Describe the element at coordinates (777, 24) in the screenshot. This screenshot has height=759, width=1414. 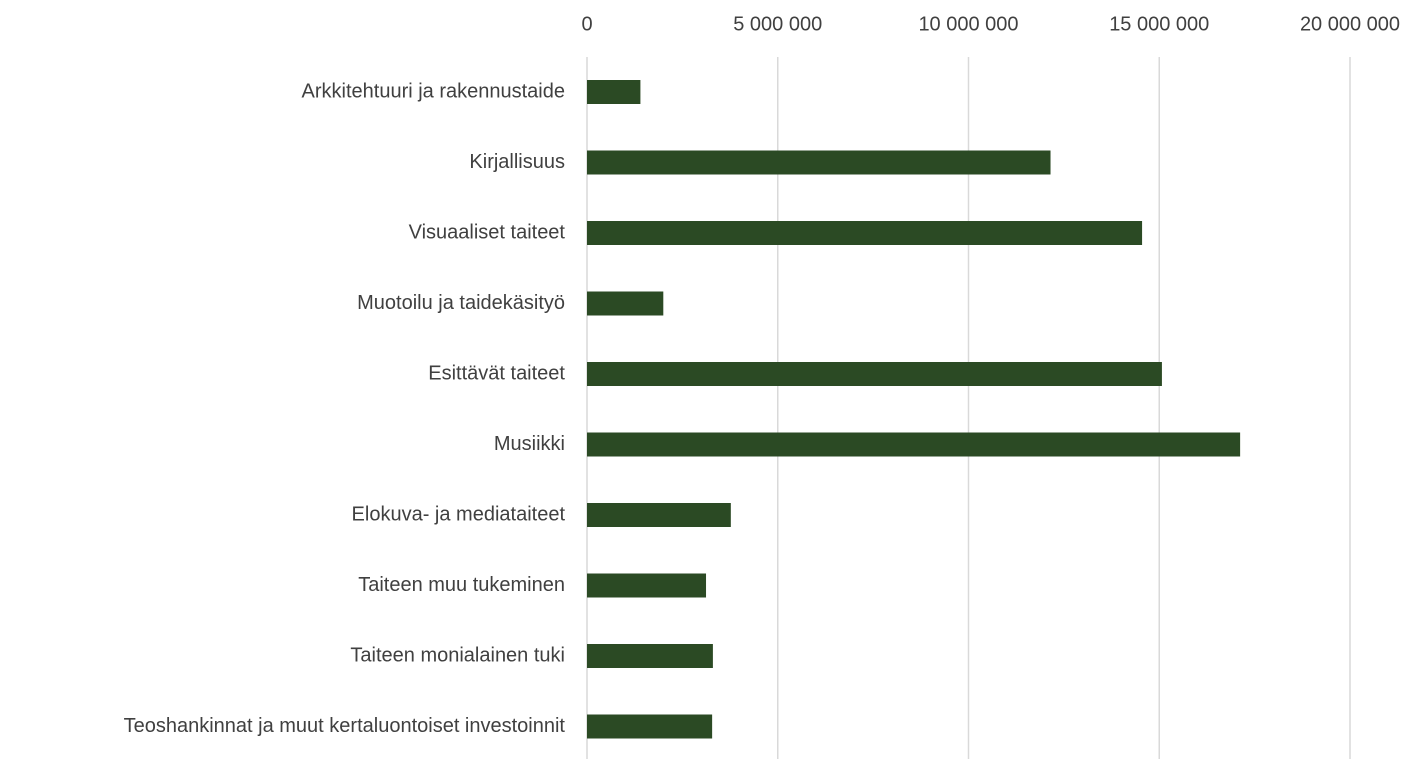
I see `x-tick-label: 5 000 000` at that location.